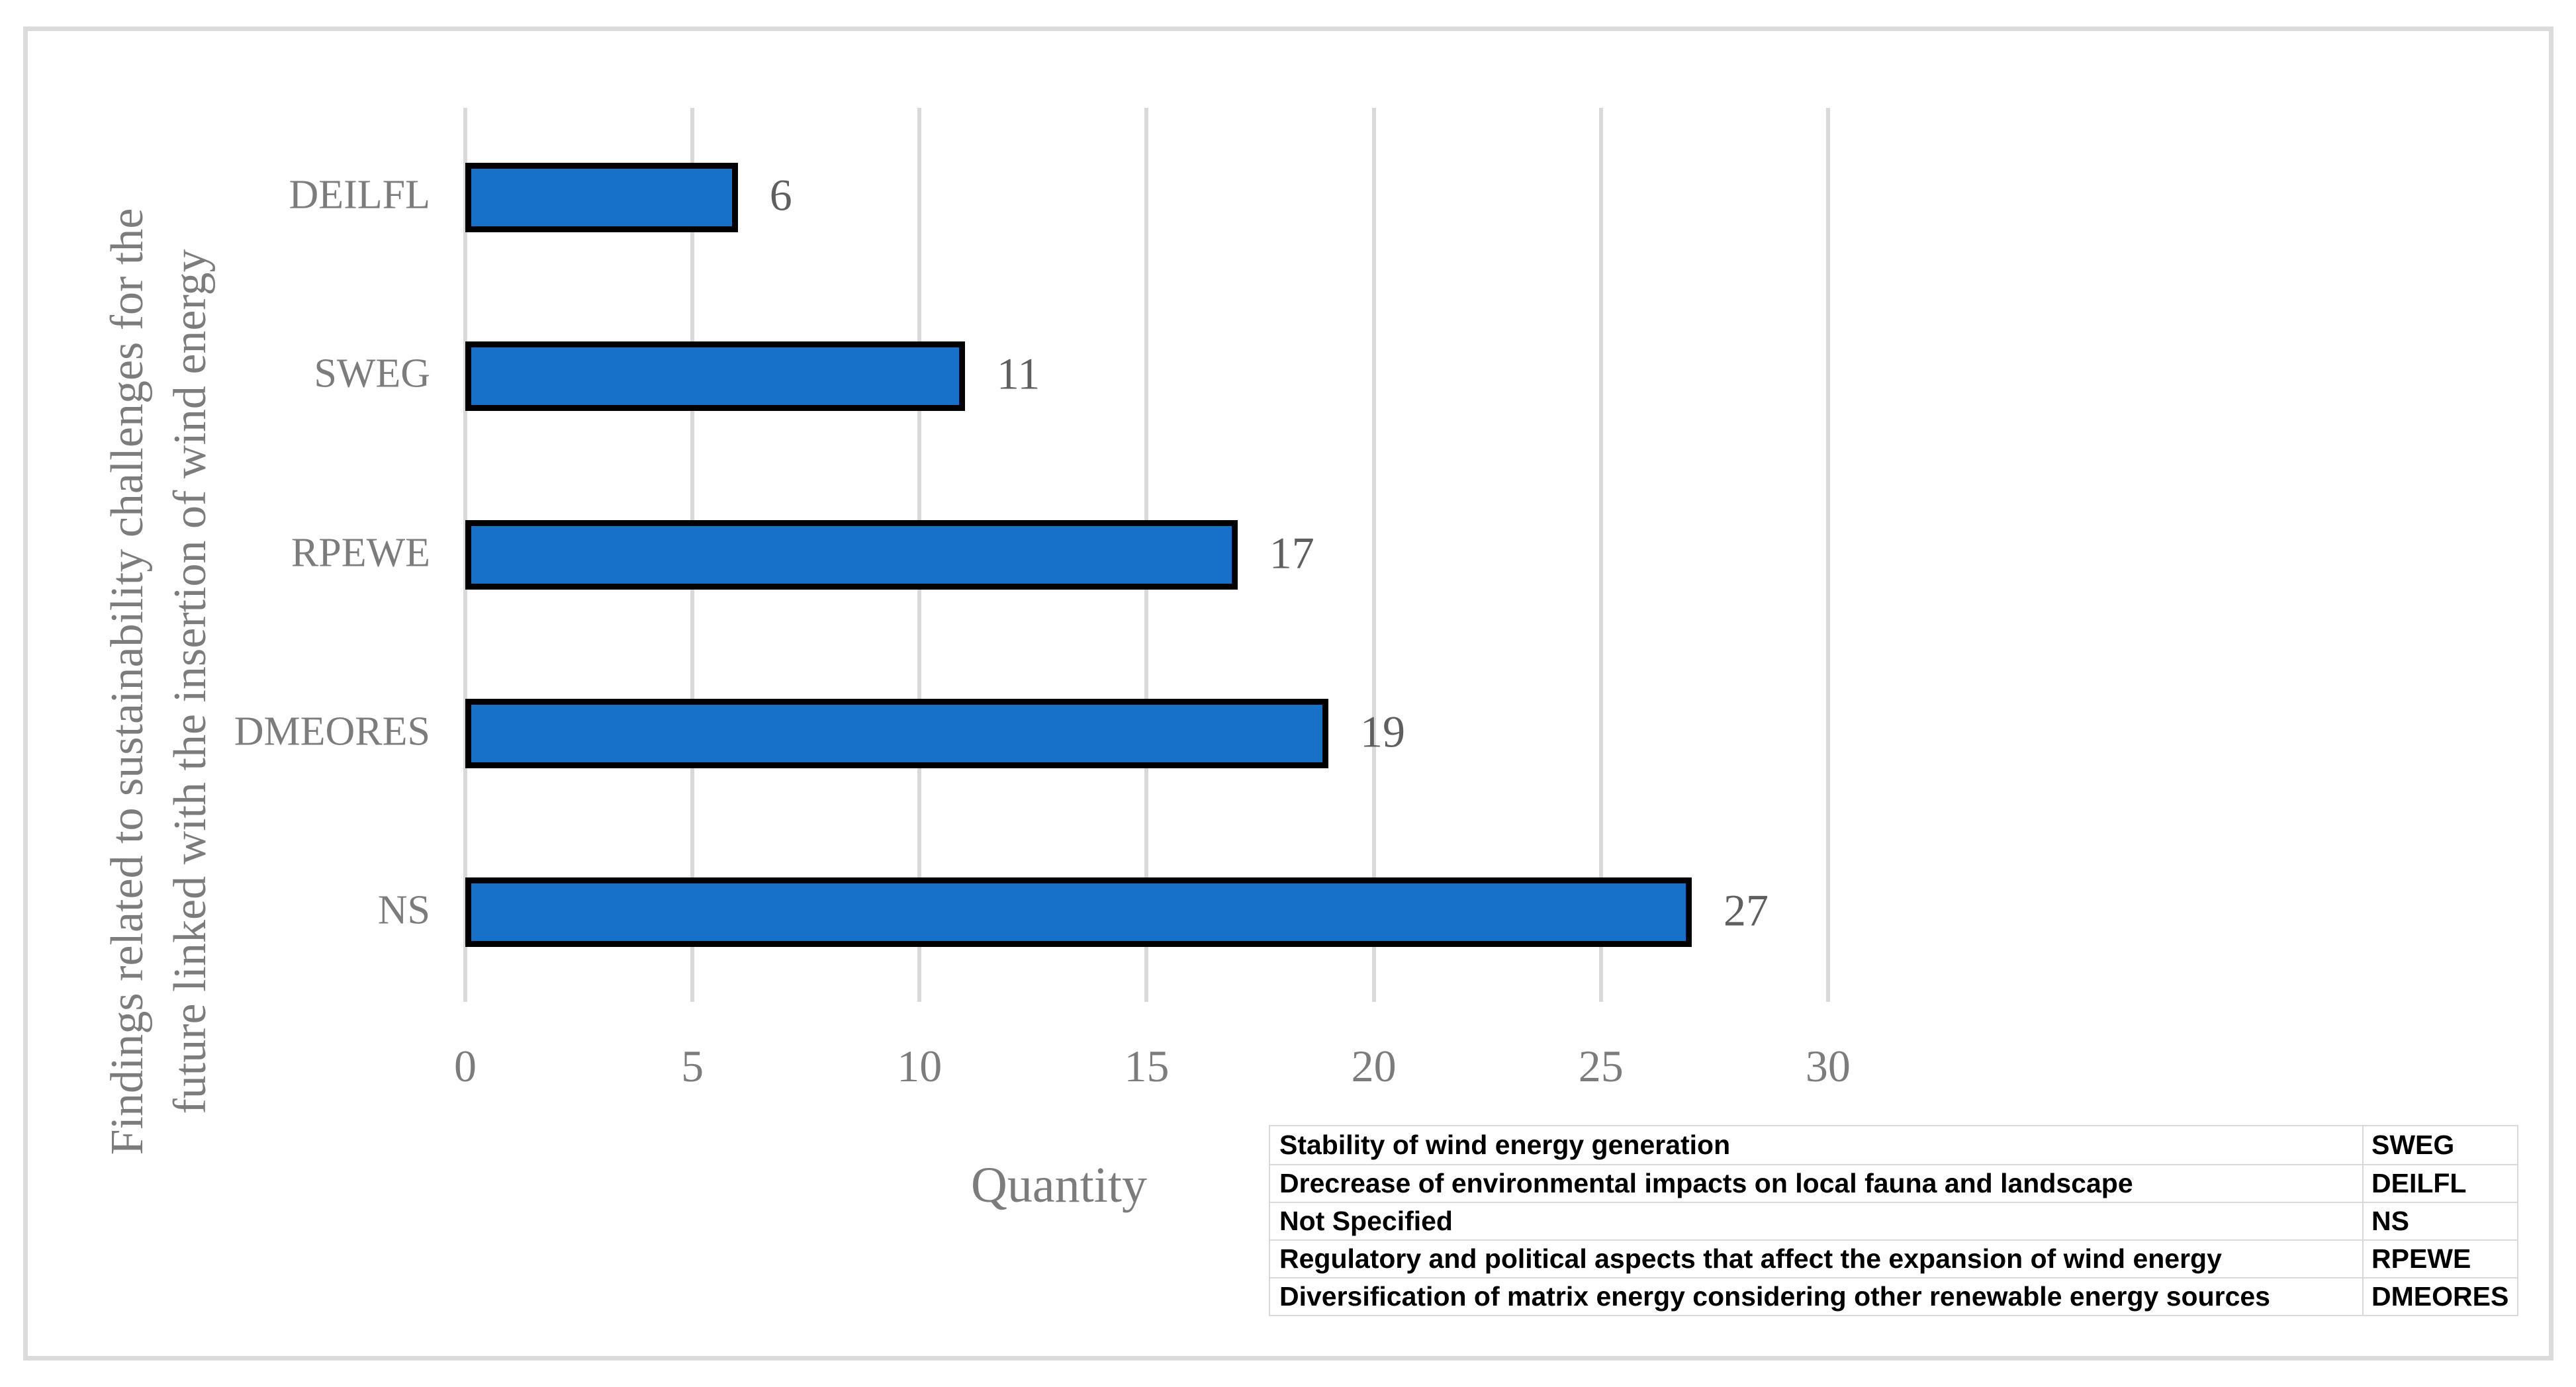  I want to click on bar-value-label-sweg: 11, so click(1018, 373).